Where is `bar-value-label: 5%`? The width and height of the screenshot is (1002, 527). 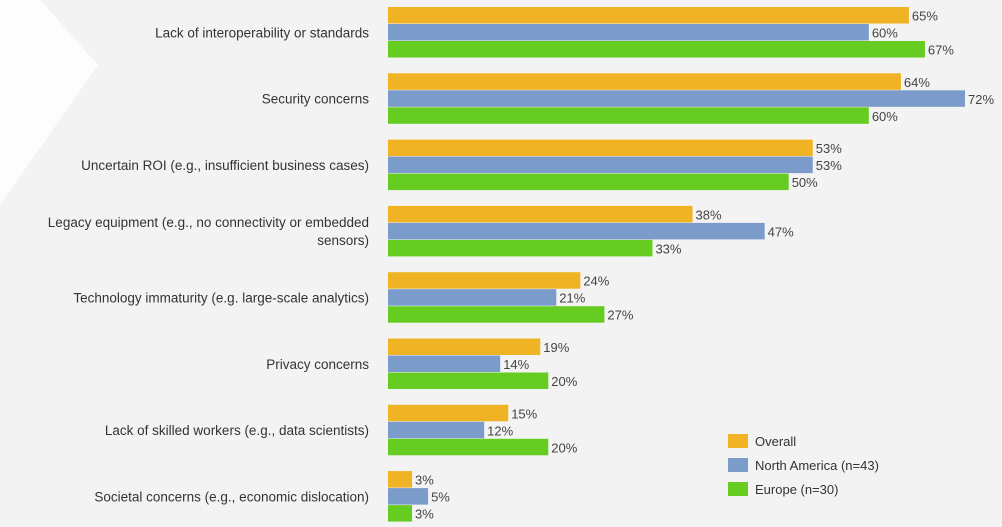 bar-value-label: 5% is located at coordinates (440, 497).